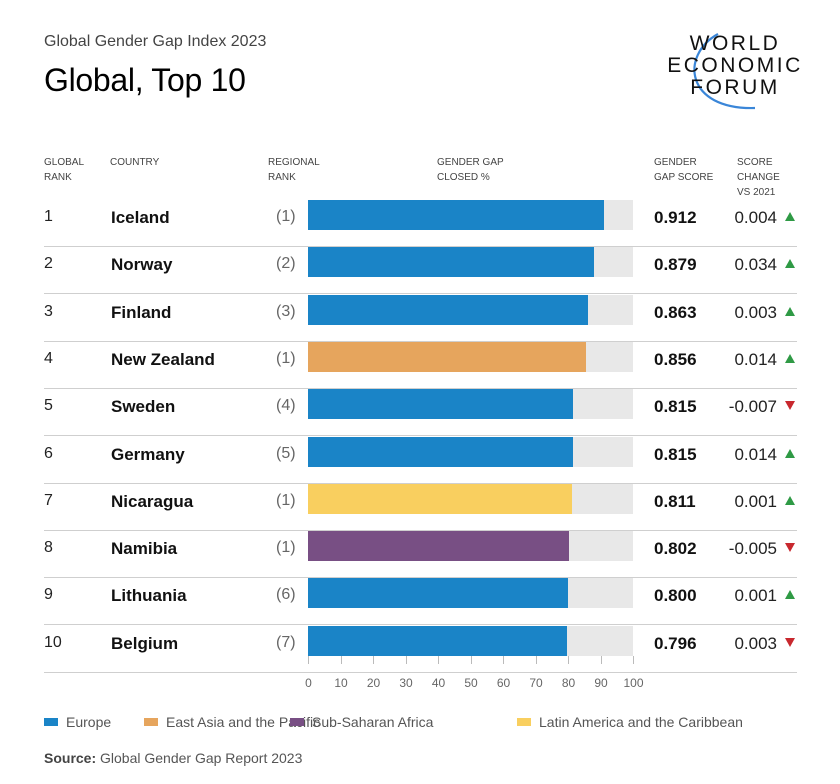 This screenshot has height=784, width=840. What do you see at coordinates (683, 170) in the screenshot?
I see `header-score: GENDER GAP SCORE` at bounding box center [683, 170].